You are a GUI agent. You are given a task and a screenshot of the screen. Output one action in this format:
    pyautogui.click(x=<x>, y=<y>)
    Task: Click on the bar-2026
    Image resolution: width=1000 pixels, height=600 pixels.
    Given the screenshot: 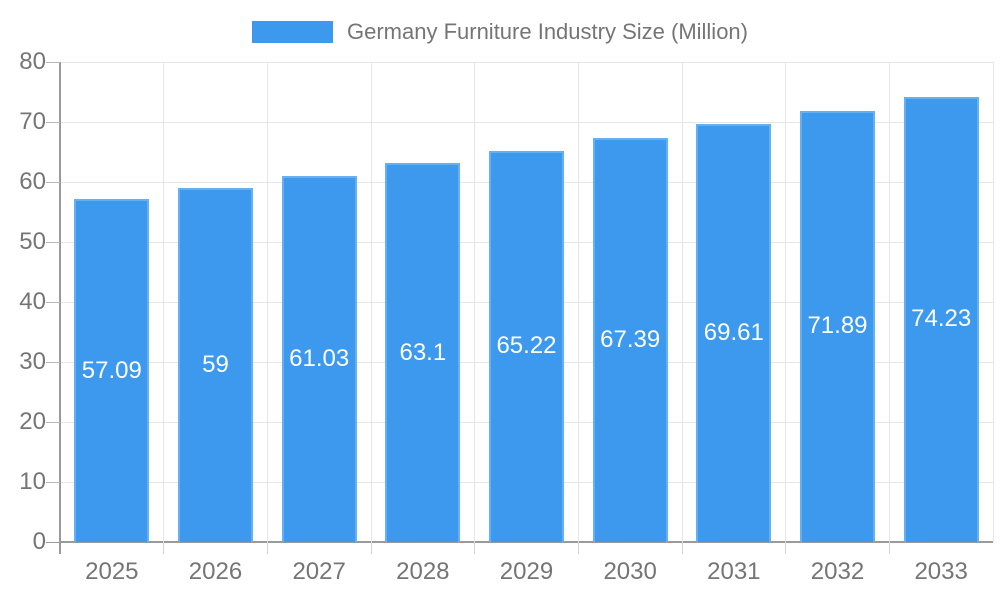 What is the action you would take?
    pyautogui.click(x=215, y=365)
    